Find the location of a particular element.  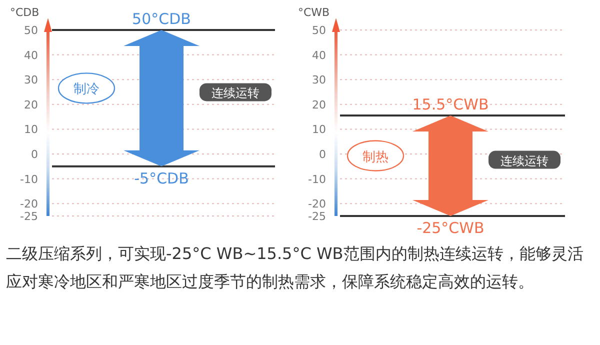

y-axis-title: °CWB is located at coordinates (314, 12).